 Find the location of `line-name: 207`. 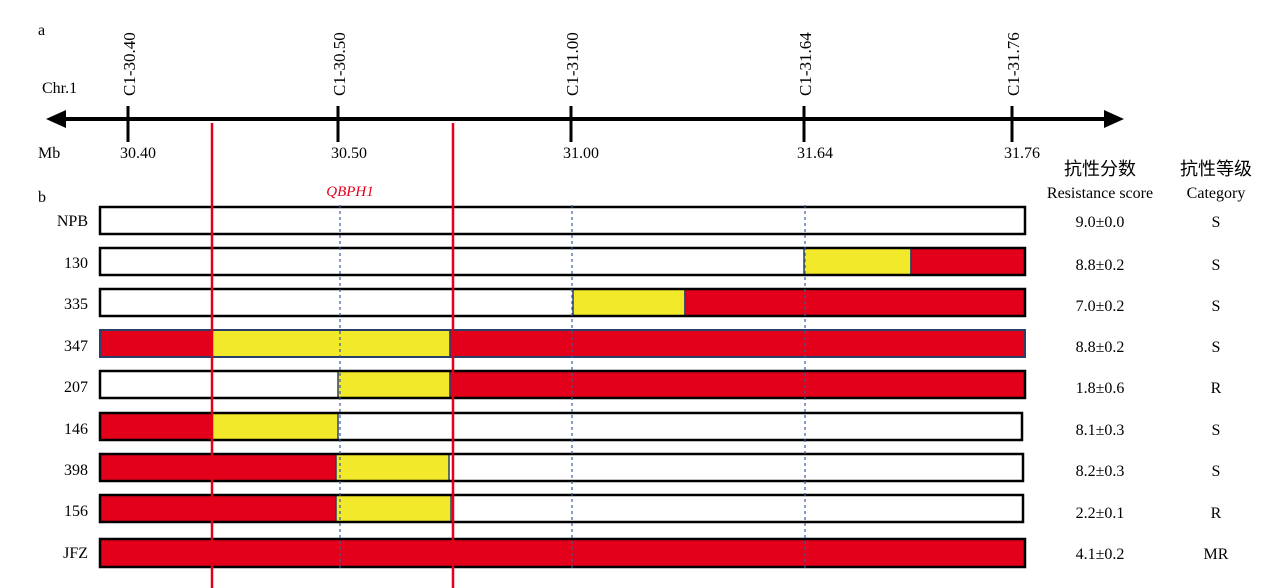

line-name: 207 is located at coordinates (76, 387).